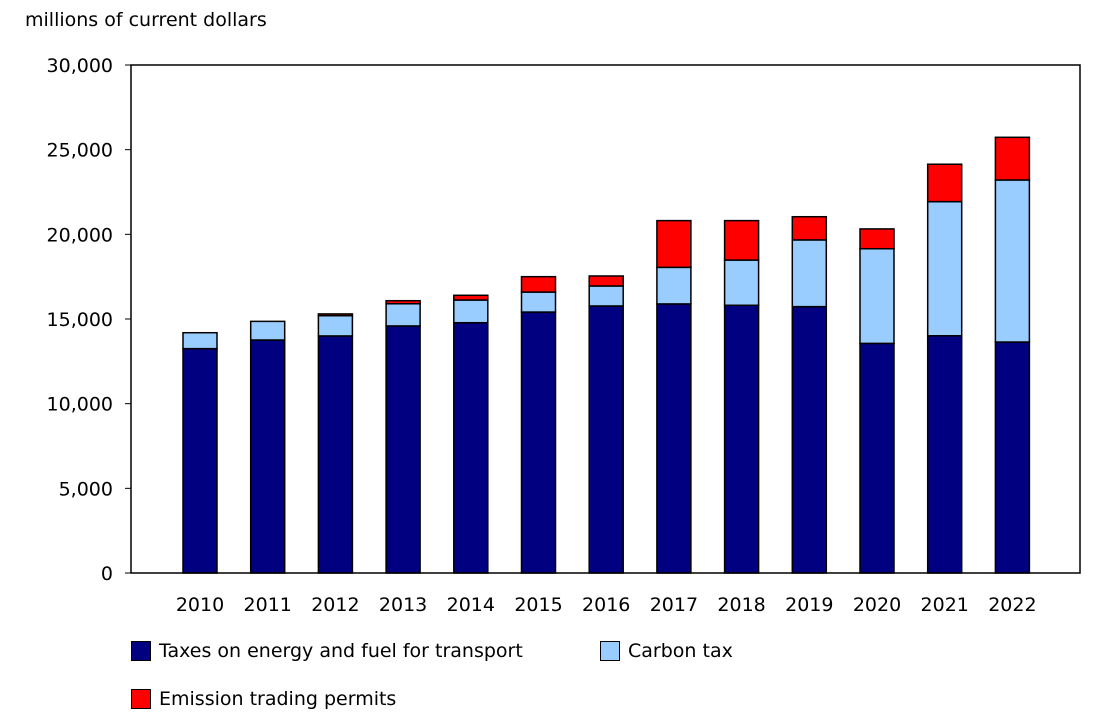 This screenshot has height=722, width=1107. Describe the element at coordinates (538, 605) in the screenshot. I see `x-tick-label: 2015` at that location.